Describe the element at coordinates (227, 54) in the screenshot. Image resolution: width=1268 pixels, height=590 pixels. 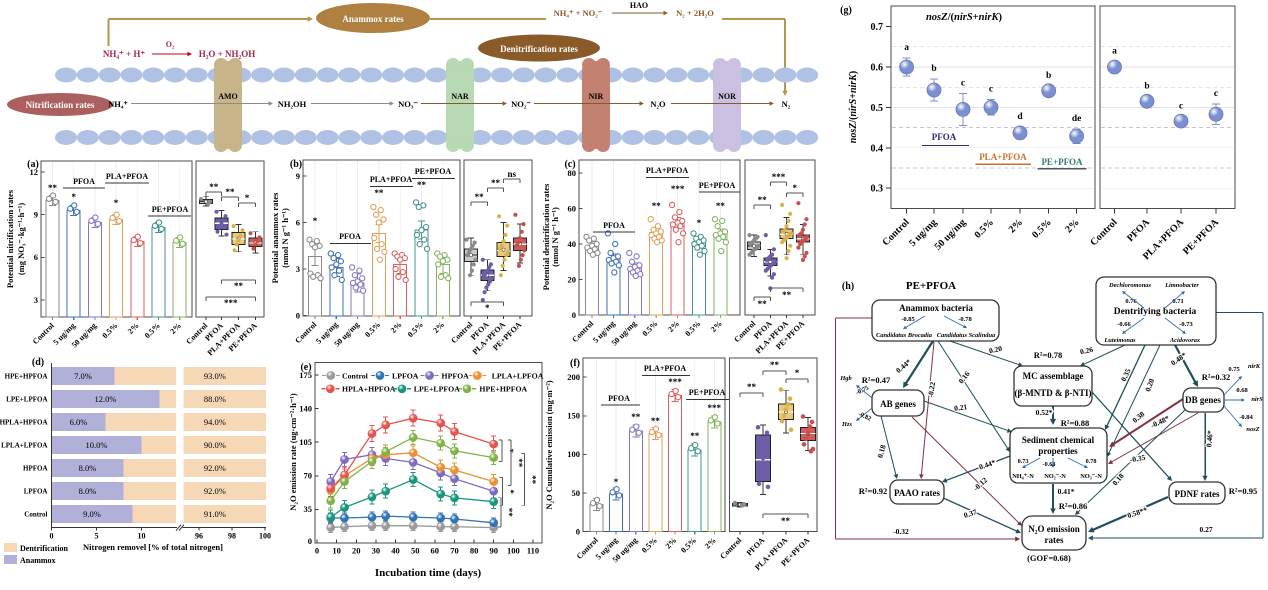
I see `svg-text: H₂O + NH₂OH` at that location.